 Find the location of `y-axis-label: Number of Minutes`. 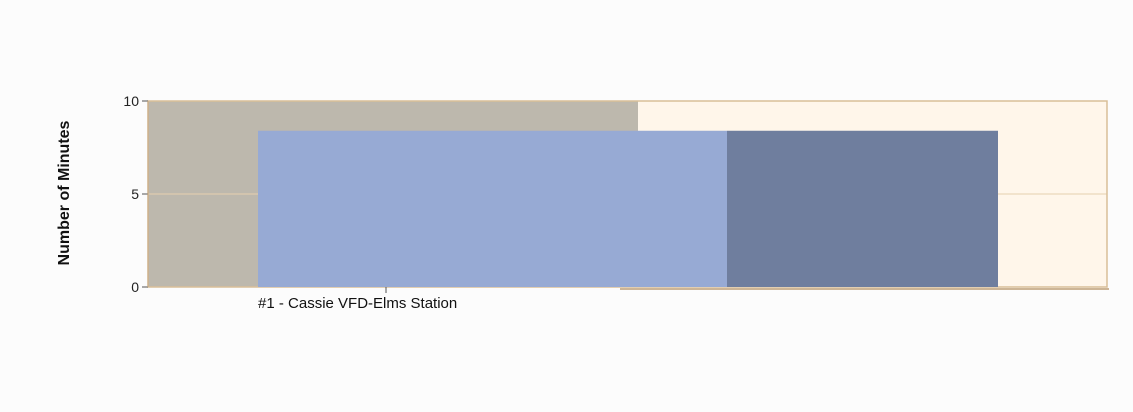

y-axis-label: Number of Minutes is located at coordinates (64, 192).